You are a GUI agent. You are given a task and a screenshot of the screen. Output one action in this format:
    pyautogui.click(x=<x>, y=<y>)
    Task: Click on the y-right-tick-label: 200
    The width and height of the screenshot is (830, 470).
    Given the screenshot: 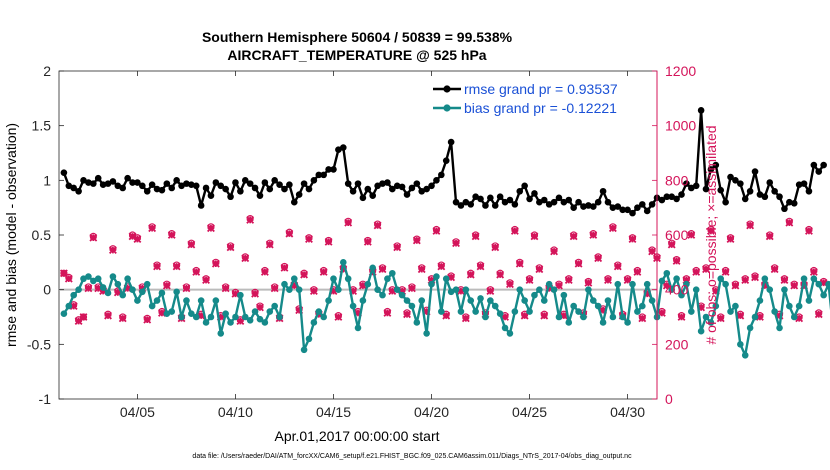 What is the action you would take?
    pyautogui.click(x=677, y=344)
    